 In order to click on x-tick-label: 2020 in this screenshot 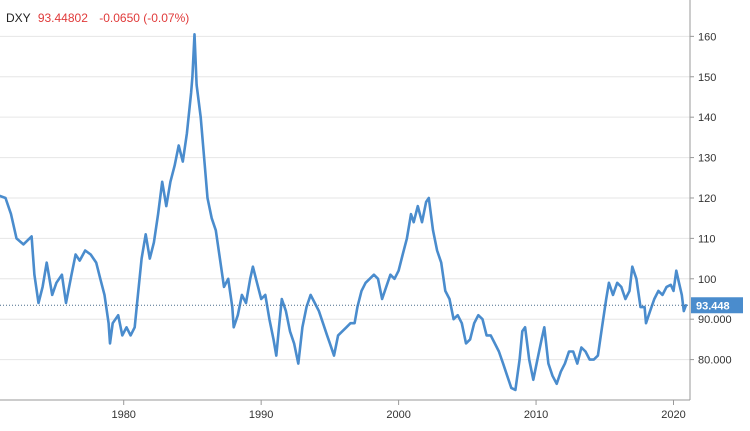, I will do `click(673, 415)`.